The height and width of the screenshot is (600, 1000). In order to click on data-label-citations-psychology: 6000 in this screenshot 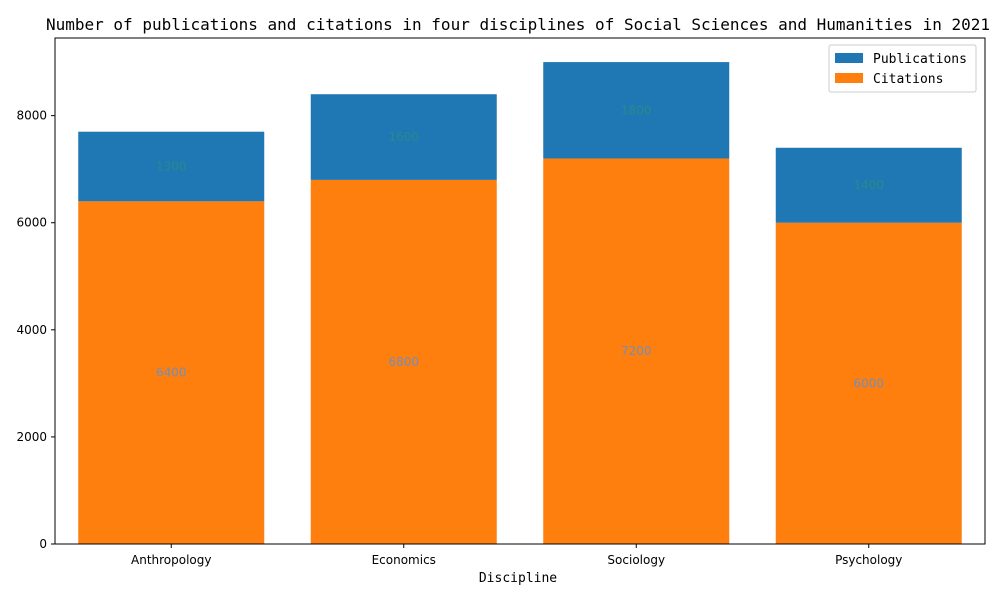, I will do `click(868, 383)`.